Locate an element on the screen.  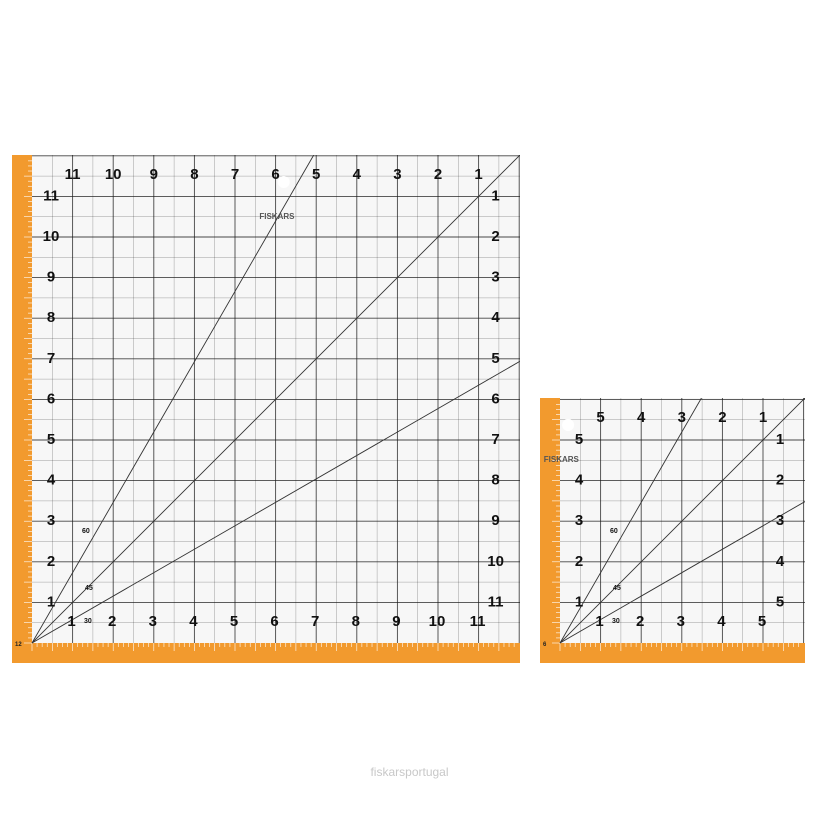
bottom-number: 9 is located at coordinates (396, 621).